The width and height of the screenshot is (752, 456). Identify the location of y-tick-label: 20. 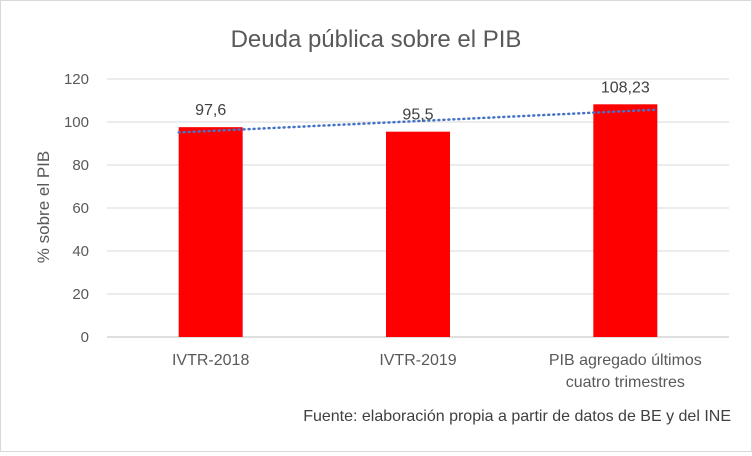
(80, 294).